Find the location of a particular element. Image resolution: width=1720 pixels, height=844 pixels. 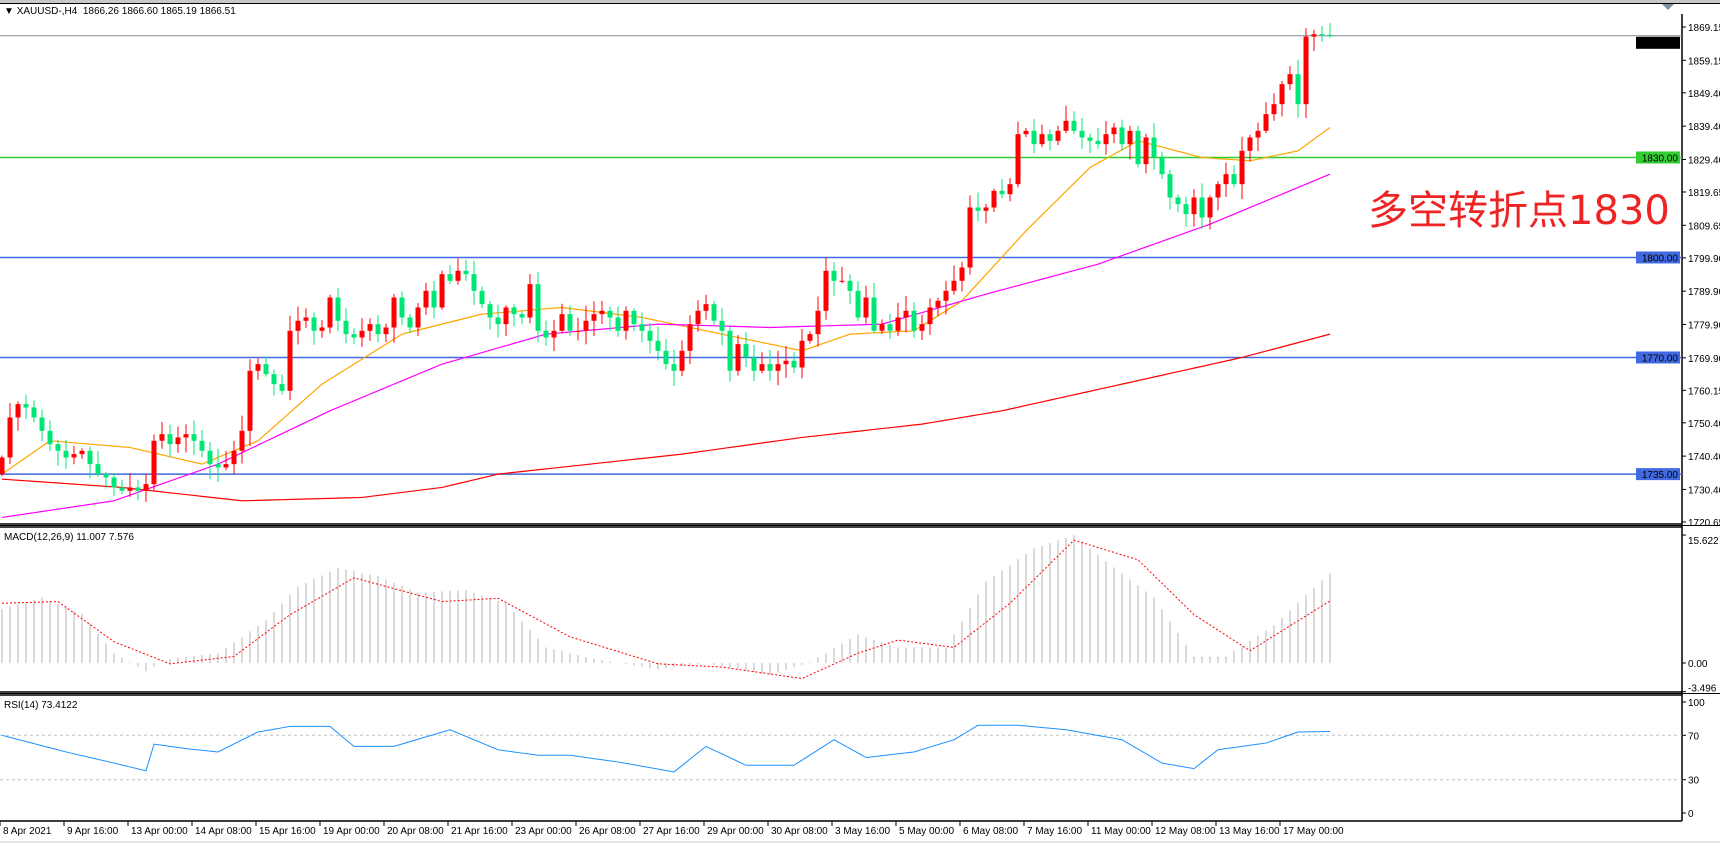

time-tick-label: 29 Apr 00:00 is located at coordinates (735, 831).